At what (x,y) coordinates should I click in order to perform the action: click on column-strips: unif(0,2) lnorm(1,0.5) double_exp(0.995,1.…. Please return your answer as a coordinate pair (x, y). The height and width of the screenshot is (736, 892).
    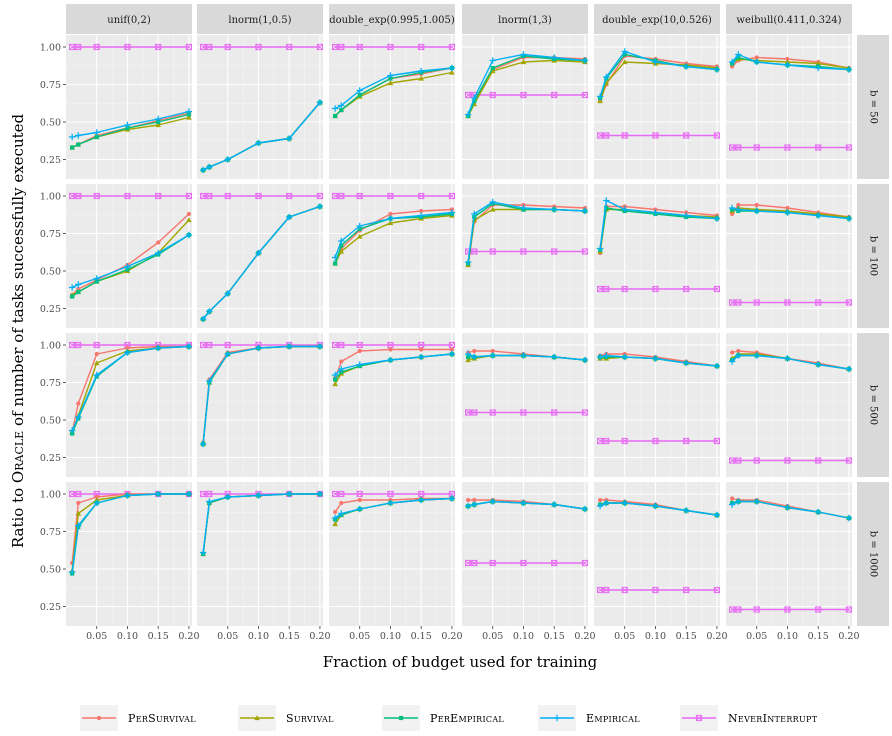
    Looking at the image, I should click on (459, 19).